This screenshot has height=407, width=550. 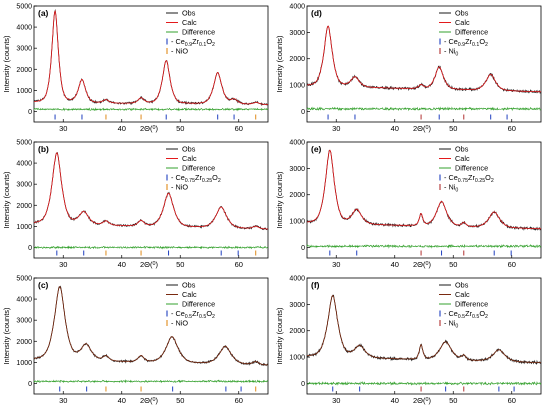 I want to click on legend-entry: Obs, so click(x=189, y=149).